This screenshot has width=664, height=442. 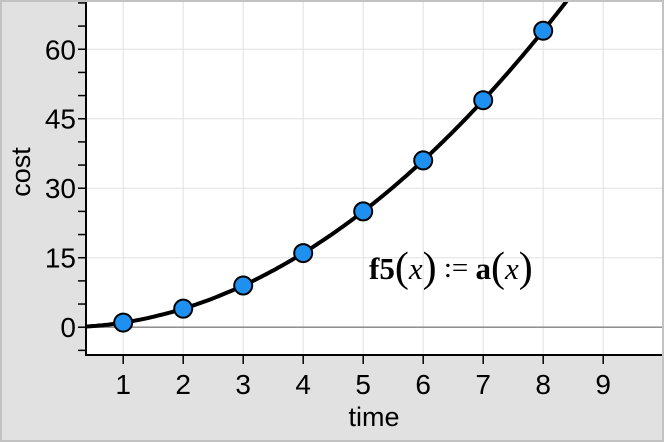 What do you see at coordinates (483, 384) in the screenshot?
I see `x-tick-label: 7` at bounding box center [483, 384].